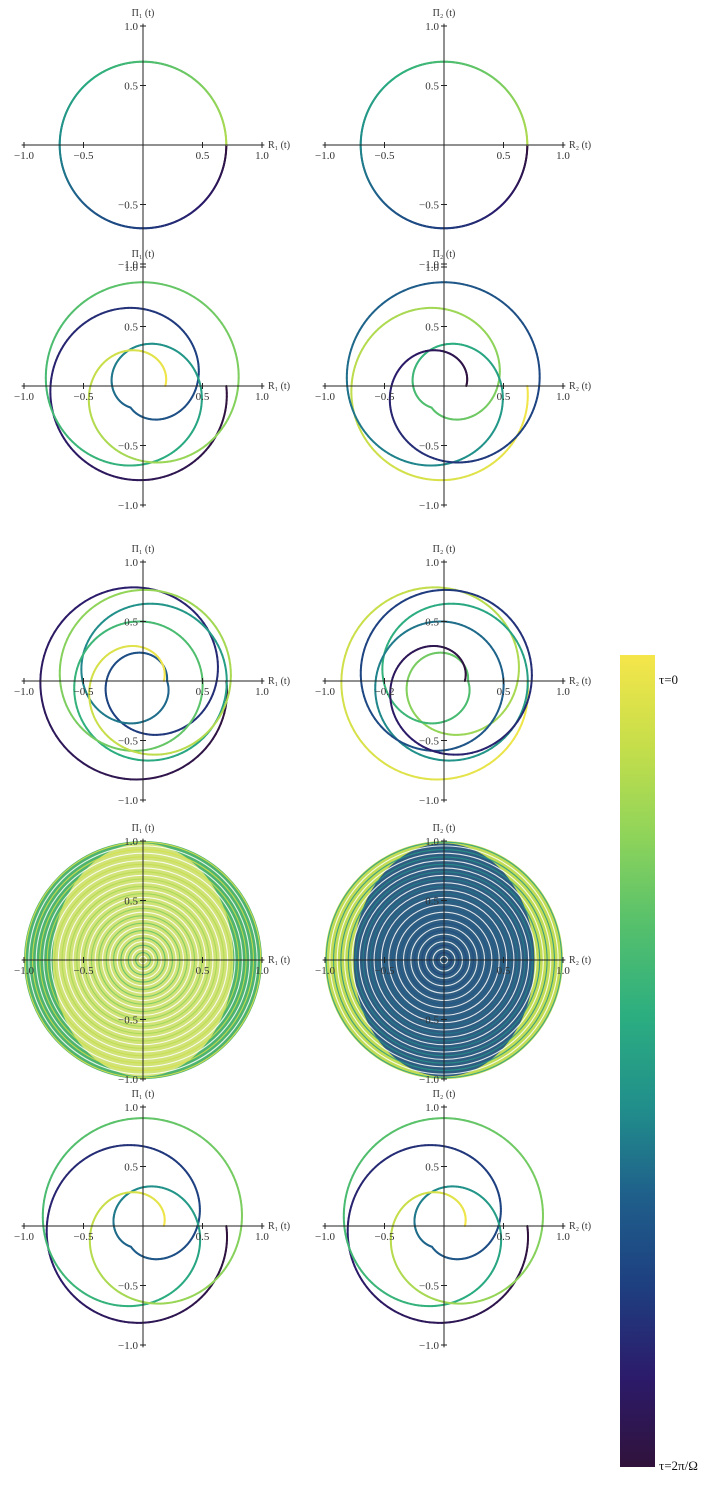  Describe the element at coordinates (385, 692) in the screenshot. I see `x-tick-label: −0.2` at that location.